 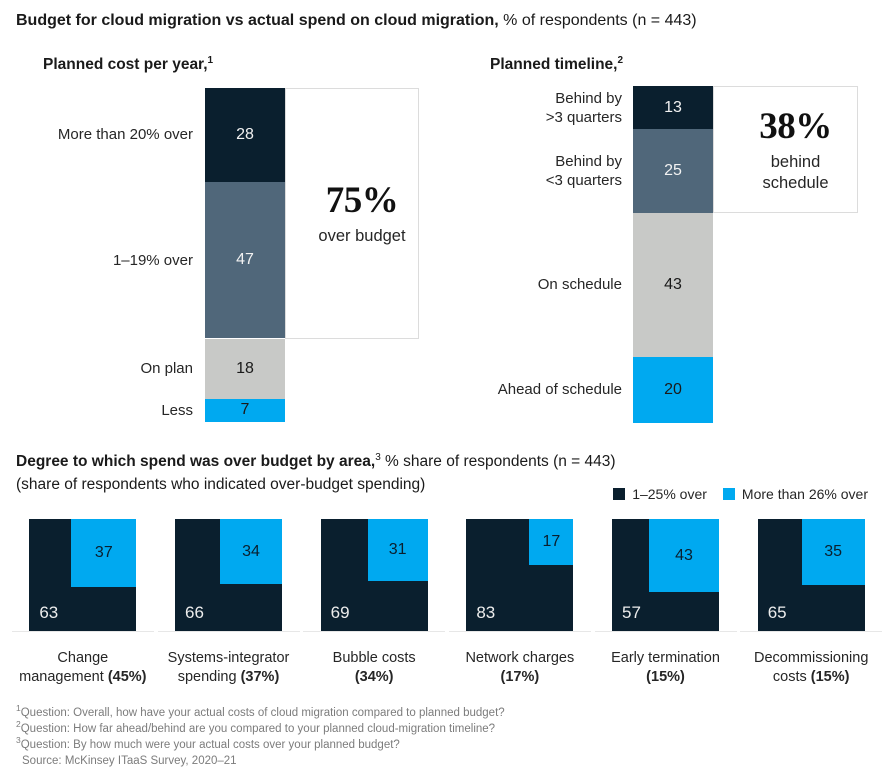 What do you see at coordinates (340, 612) in the screenshot?
I see `area-value-1-25: 69` at bounding box center [340, 612].